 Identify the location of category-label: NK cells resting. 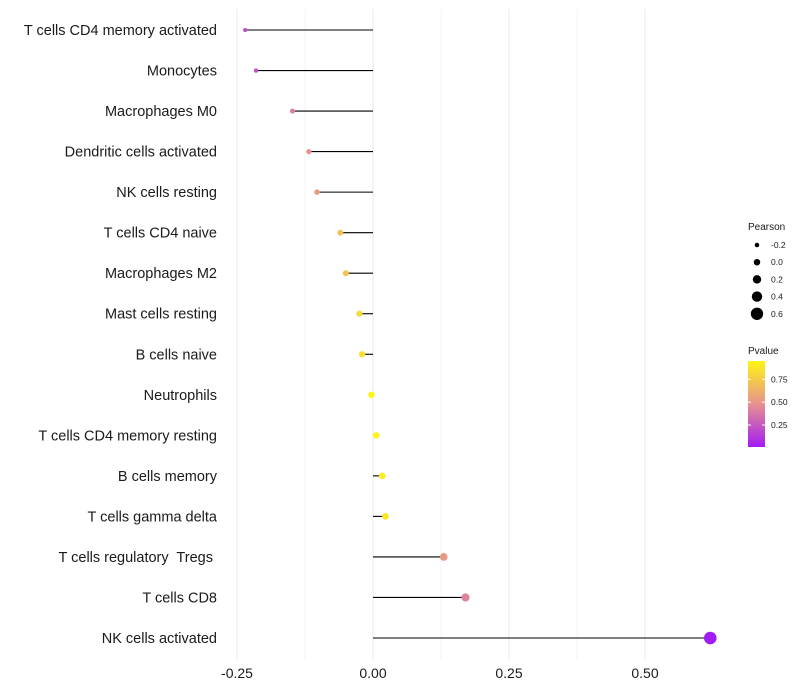
(166, 193).